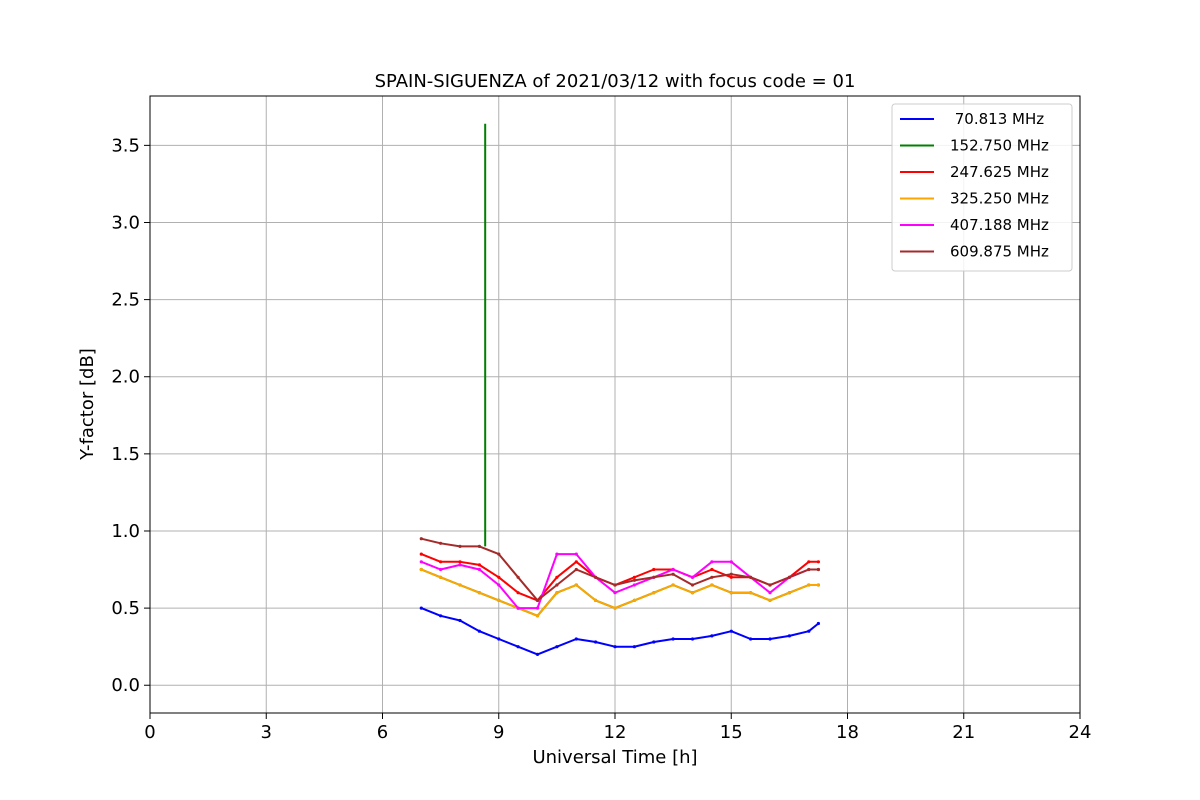  I want to click on legend-label: 70.813 MHz, so click(997, 119).